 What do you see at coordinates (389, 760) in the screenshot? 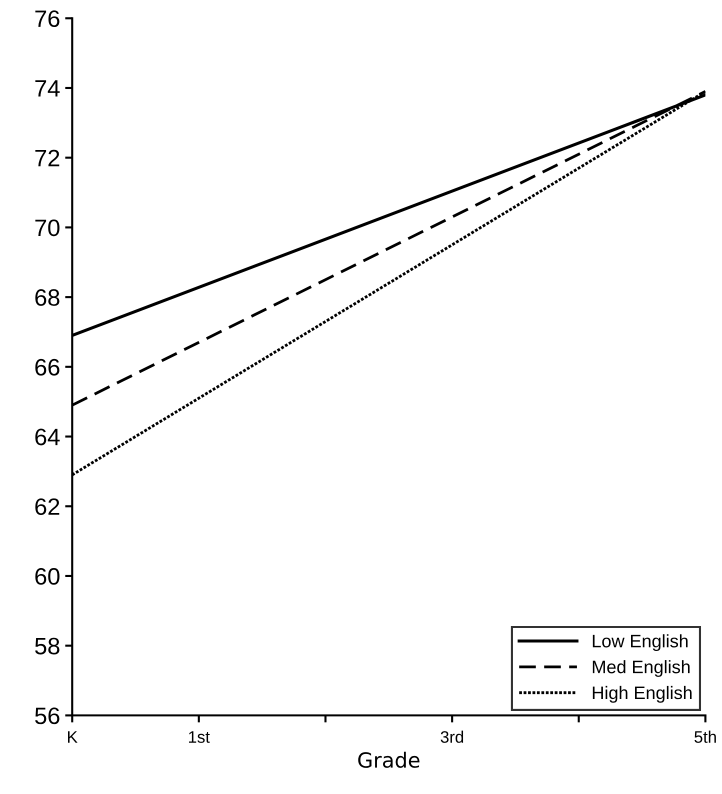
I see `x-axis-title: Grade` at bounding box center [389, 760].